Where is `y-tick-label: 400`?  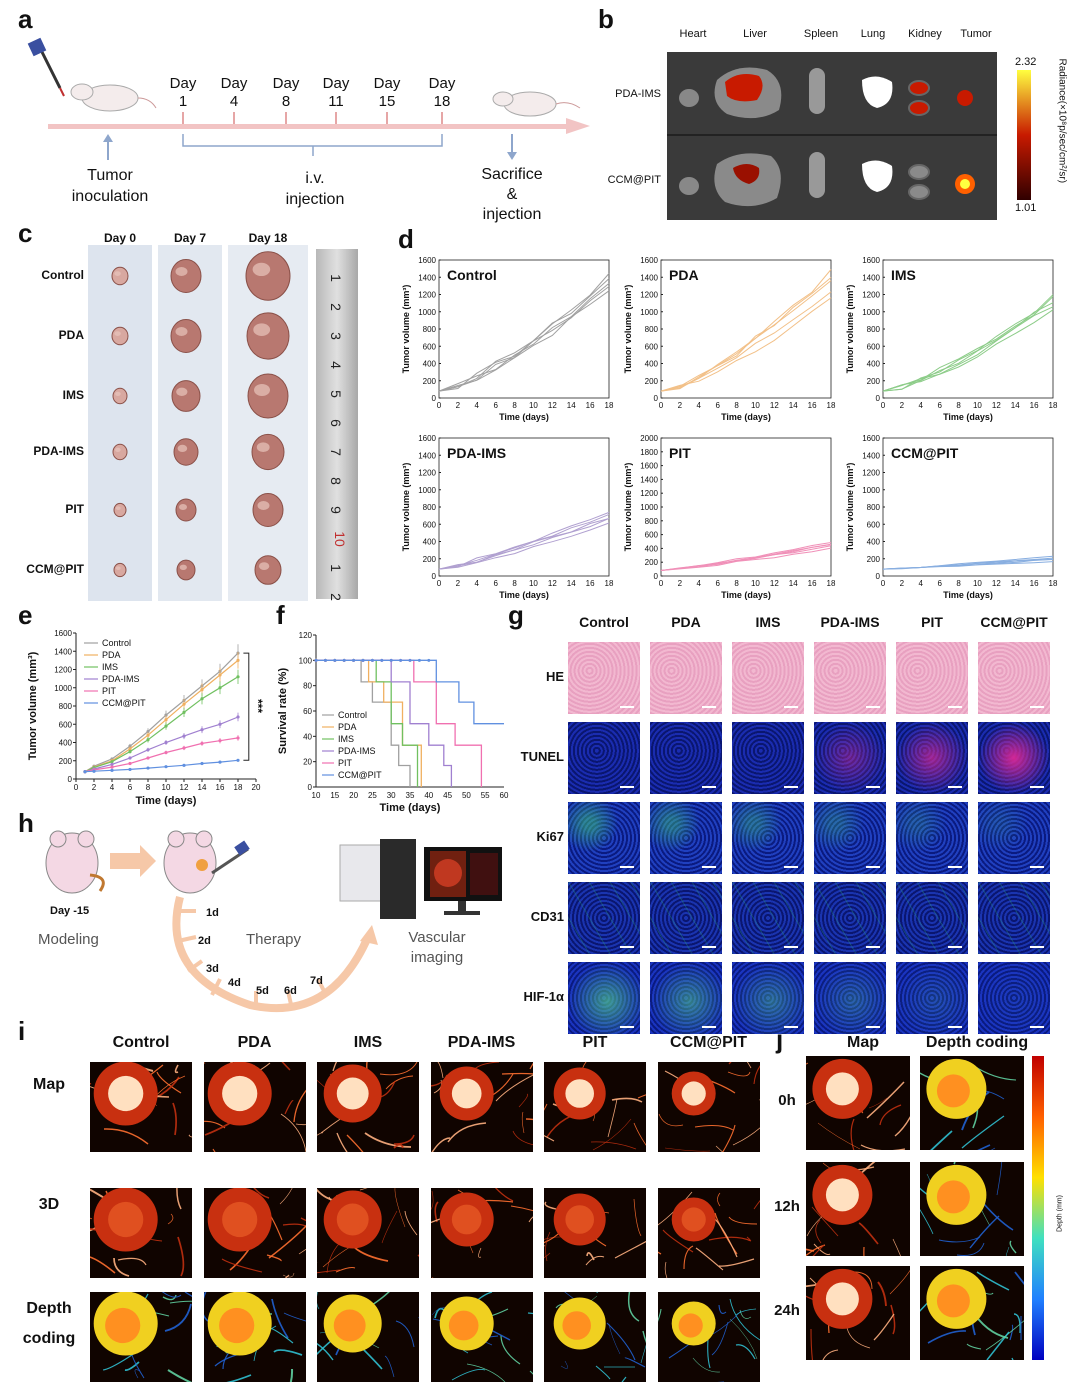 y-tick-label: 400 is located at coordinates (874, 364).